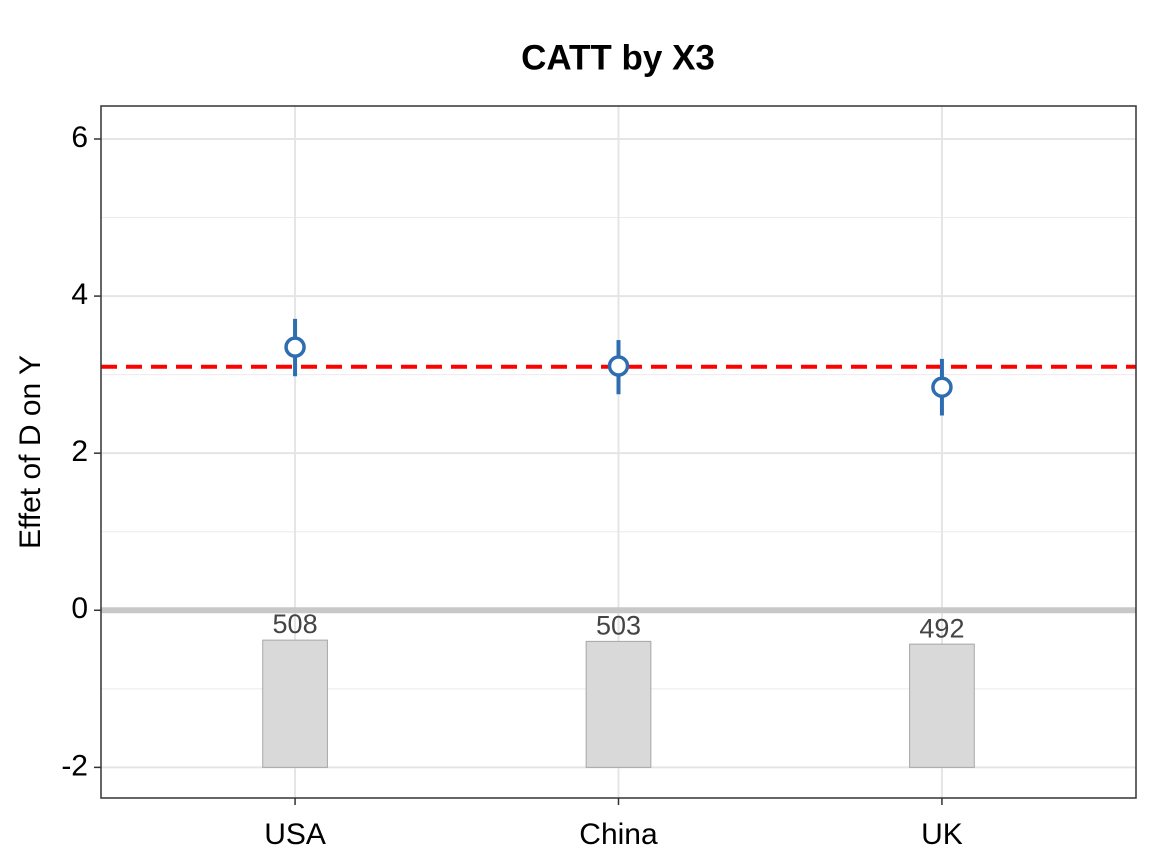  What do you see at coordinates (74, 765) in the screenshot?
I see `y-tick-label: -2` at bounding box center [74, 765].